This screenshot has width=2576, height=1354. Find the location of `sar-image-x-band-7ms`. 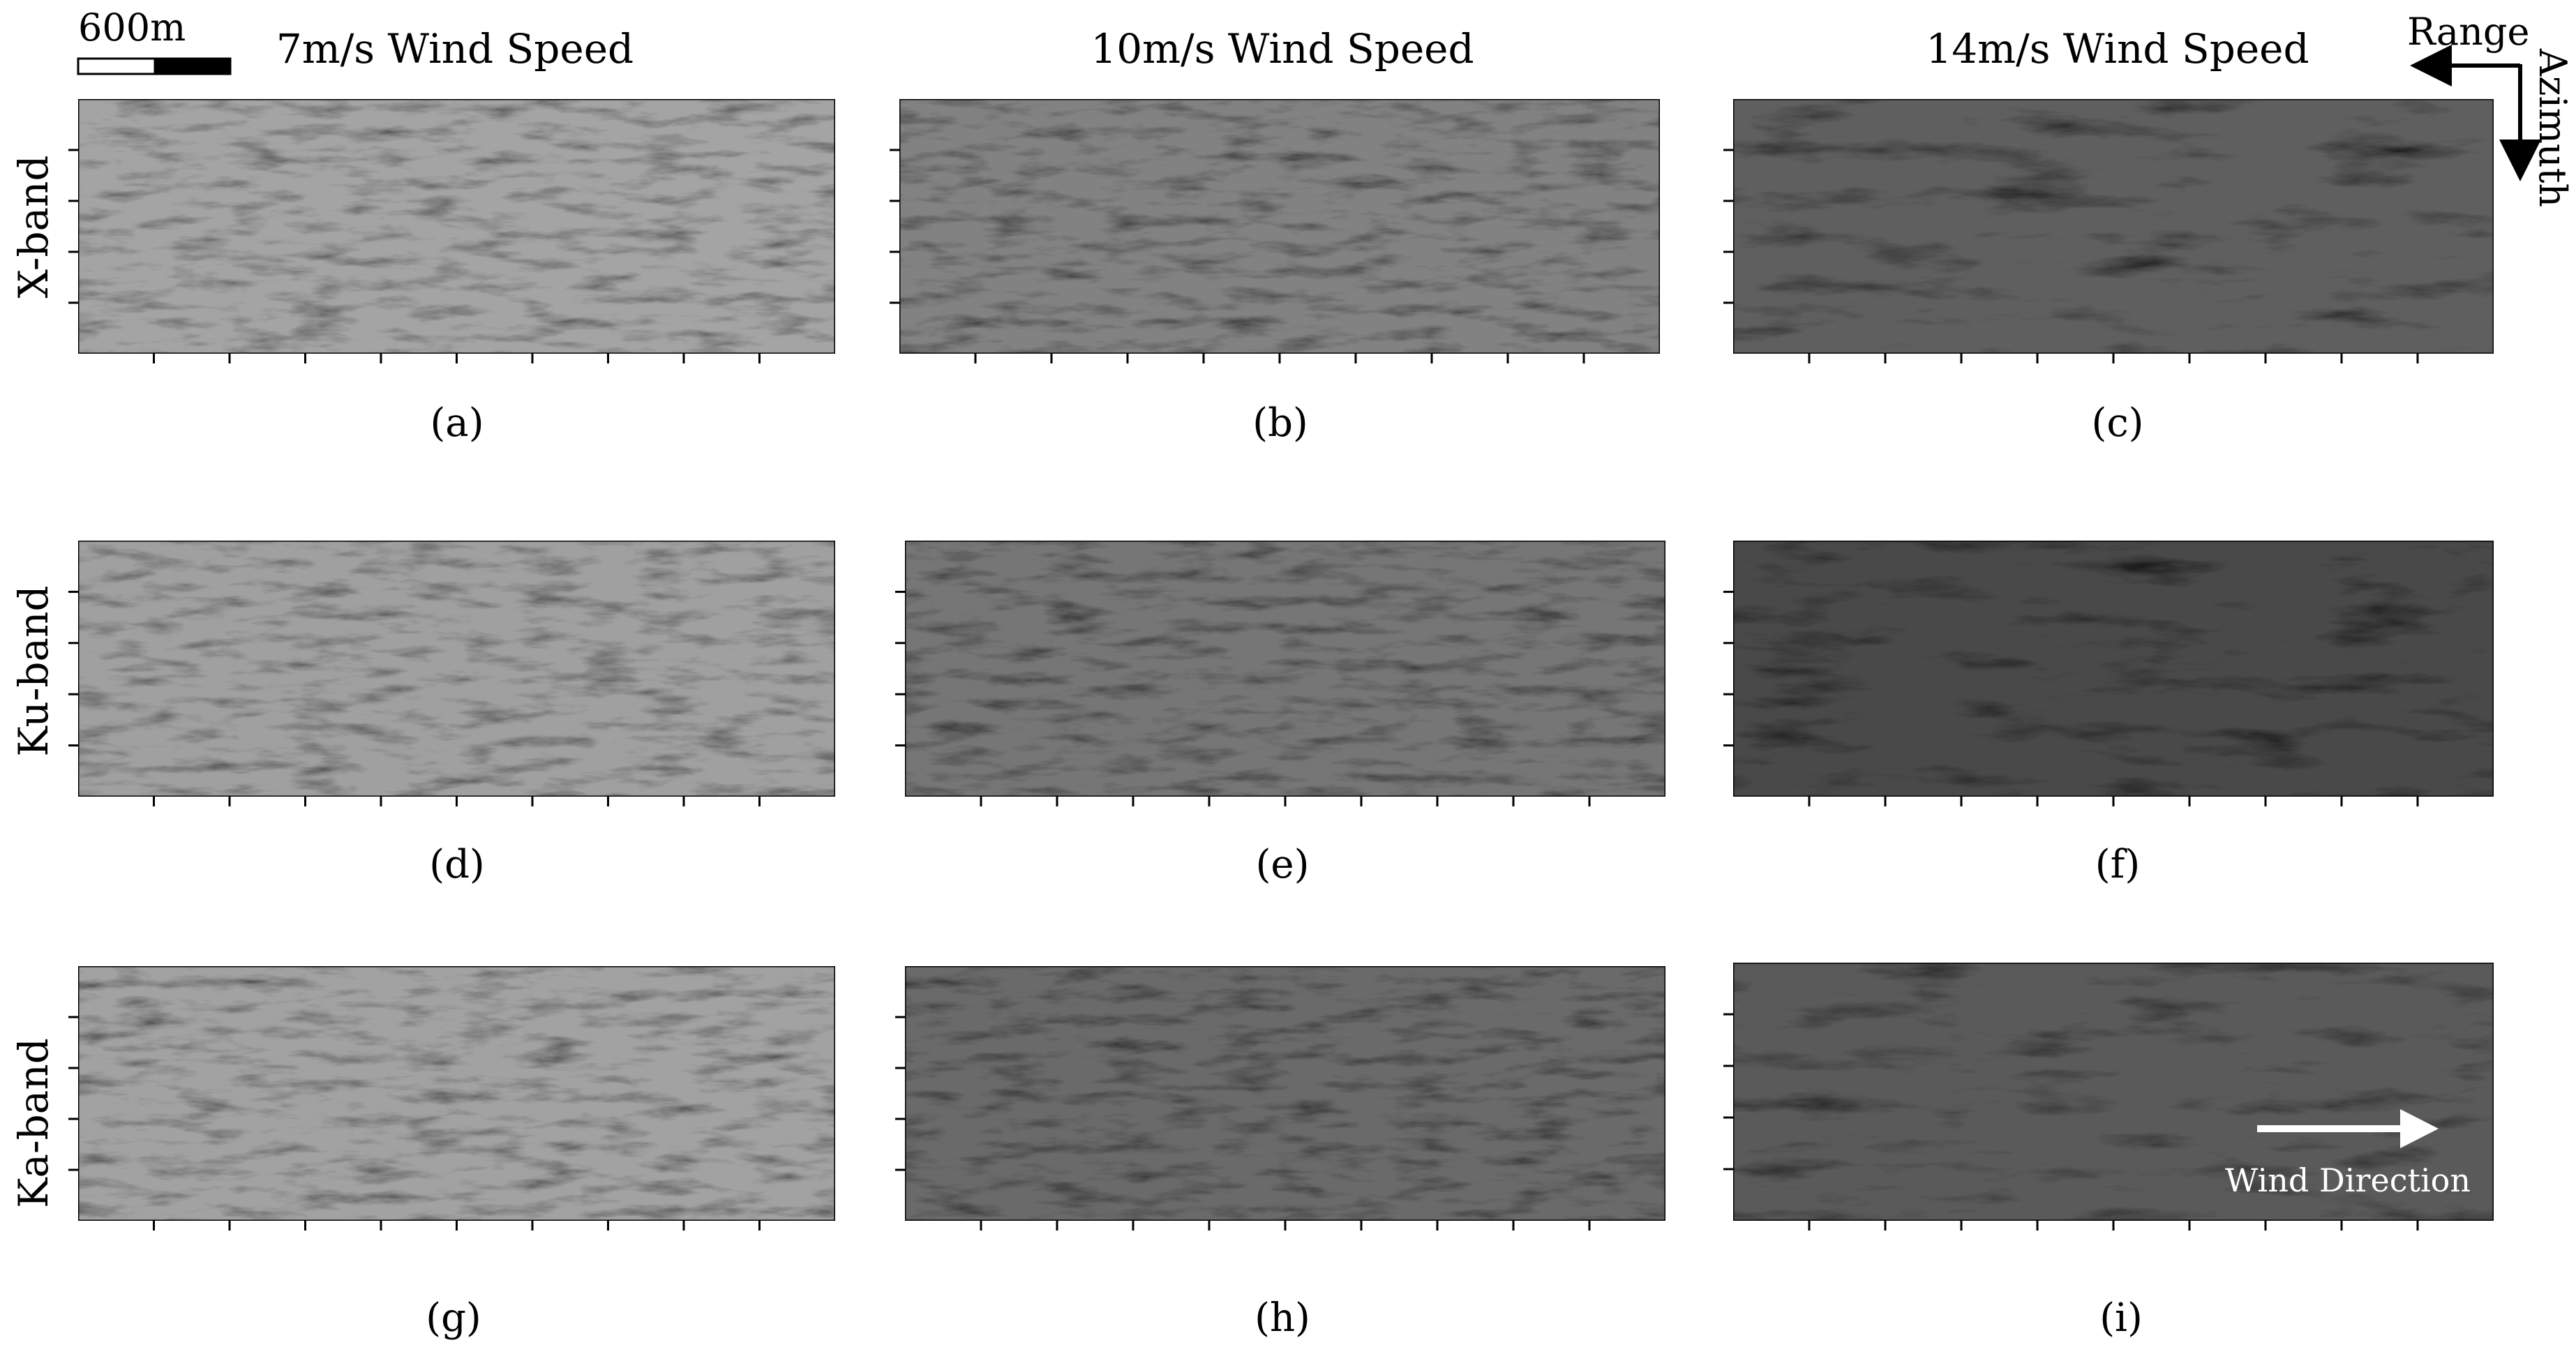

sar-image-x-band-7ms is located at coordinates (457, 226).